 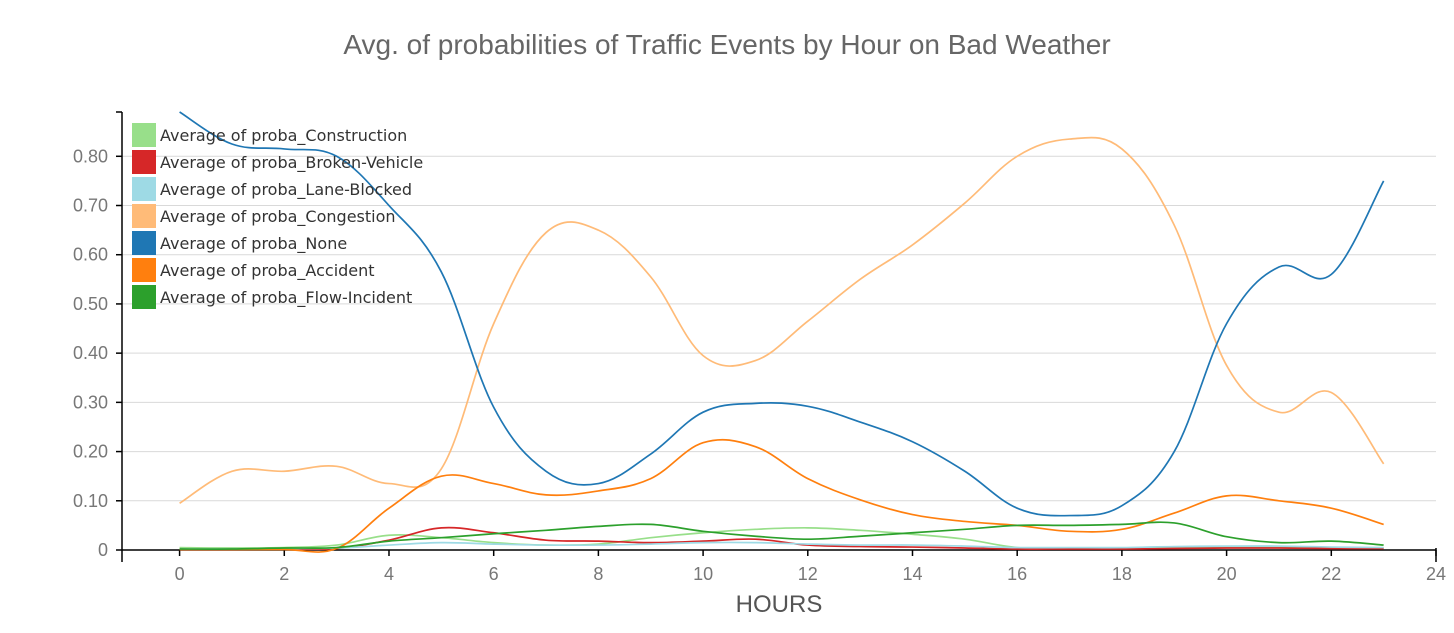 What do you see at coordinates (90, 501) in the screenshot?
I see `y-tick-label: 0.10` at bounding box center [90, 501].